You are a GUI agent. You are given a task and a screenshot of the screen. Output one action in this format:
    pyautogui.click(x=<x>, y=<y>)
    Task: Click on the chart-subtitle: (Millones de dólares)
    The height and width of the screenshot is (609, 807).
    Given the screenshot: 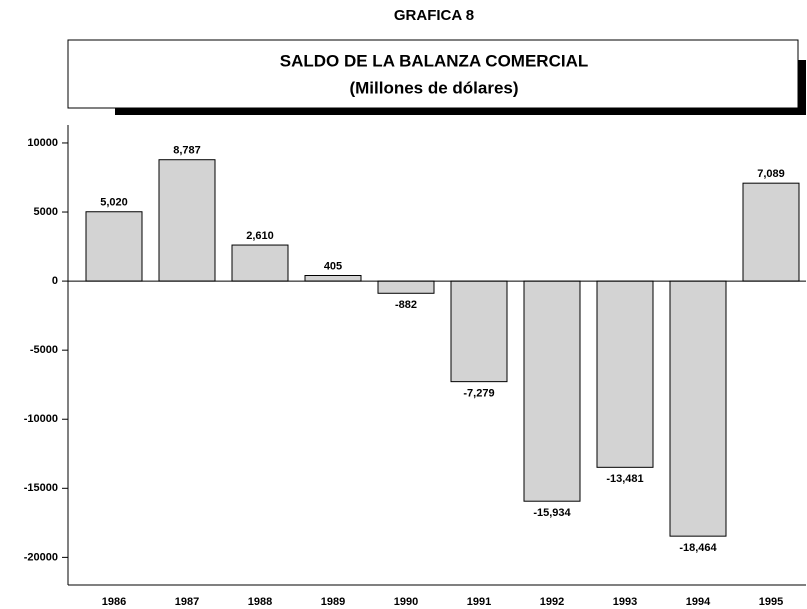 What is the action you would take?
    pyautogui.click(x=433, y=87)
    